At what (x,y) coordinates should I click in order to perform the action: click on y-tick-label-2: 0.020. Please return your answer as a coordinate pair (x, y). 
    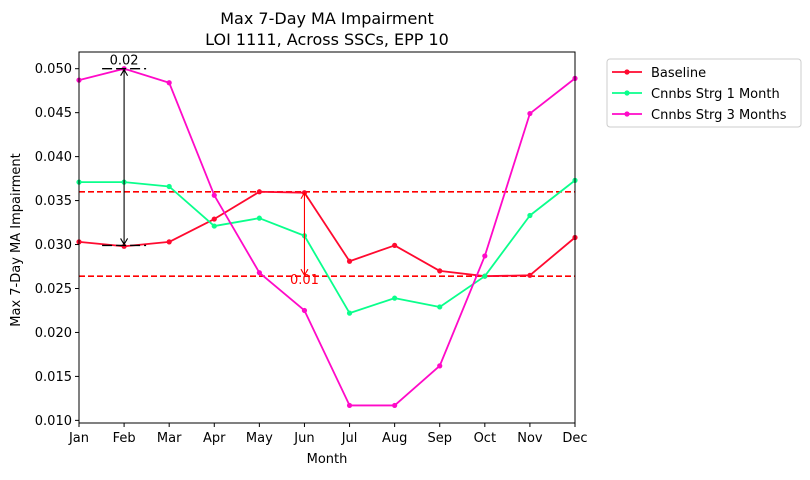
    Looking at the image, I should click on (53, 333).